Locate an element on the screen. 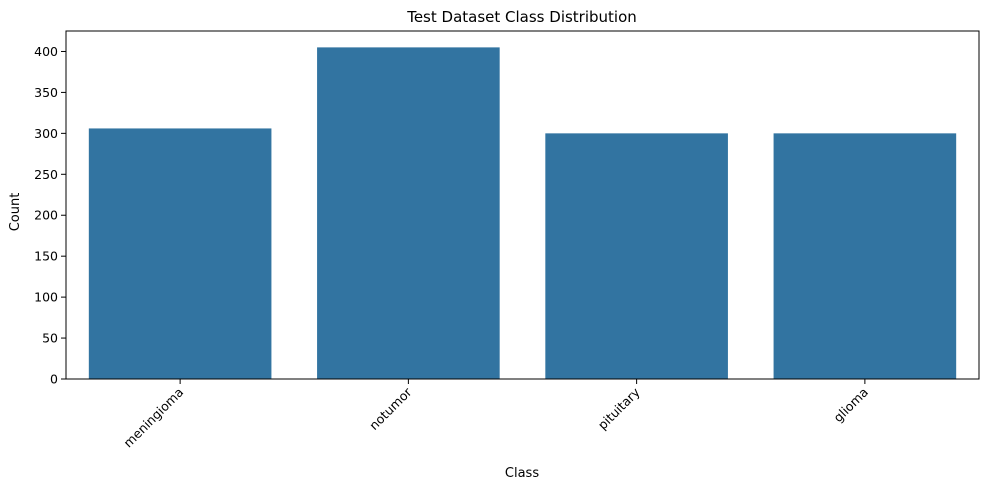 Image resolution: width=989 pixels, height=494 pixels. y-tick-label: 150 is located at coordinates (46, 256).